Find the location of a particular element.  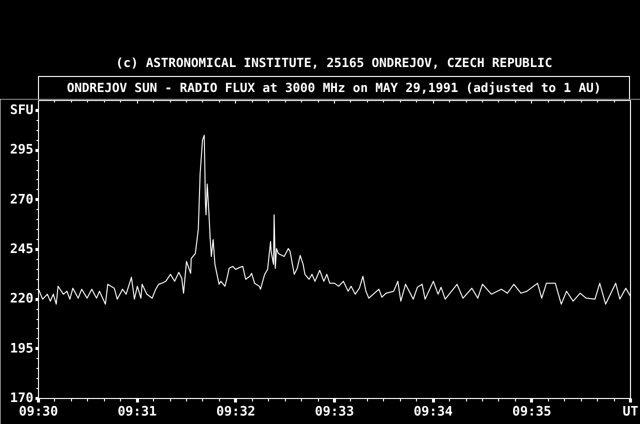

y-tick-label: 270 is located at coordinates (22, 200).